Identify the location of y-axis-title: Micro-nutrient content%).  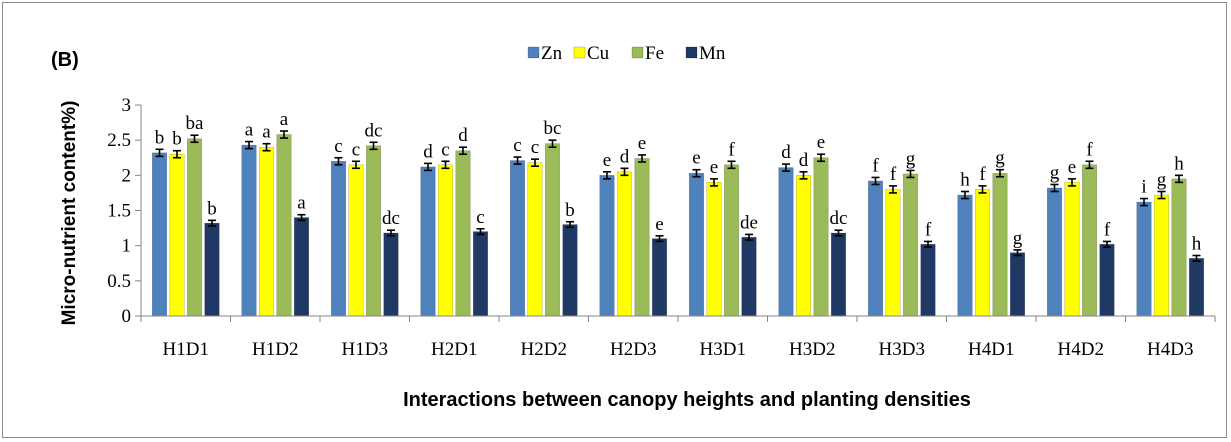
(69, 213).